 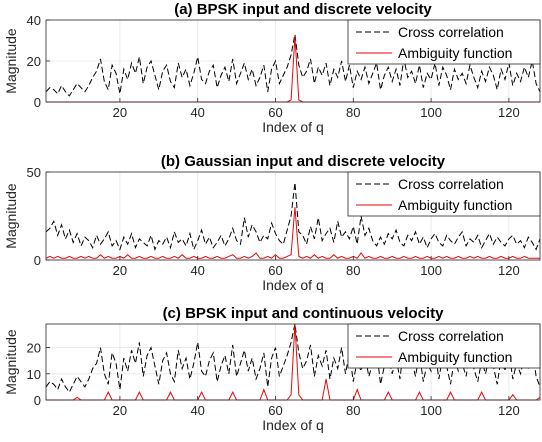 I want to click on y-tick-label: 40, so click(x=34, y=20).